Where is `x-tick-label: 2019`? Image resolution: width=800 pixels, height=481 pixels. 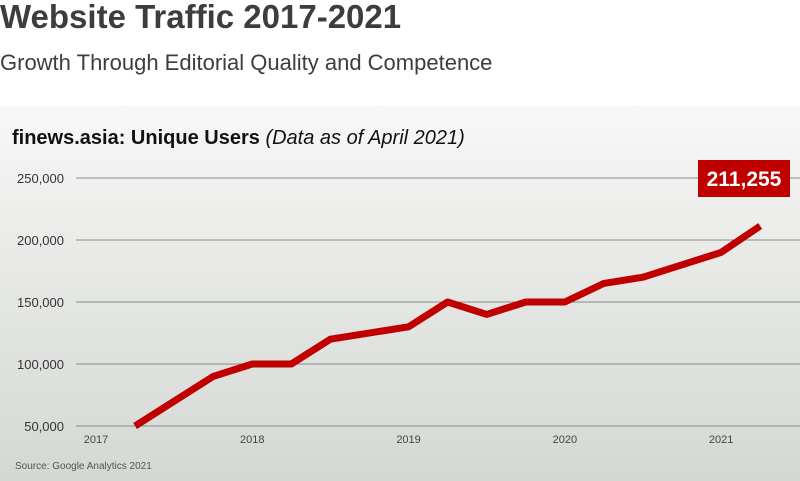
x-tick-label: 2019 is located at coordinates (408, 440).